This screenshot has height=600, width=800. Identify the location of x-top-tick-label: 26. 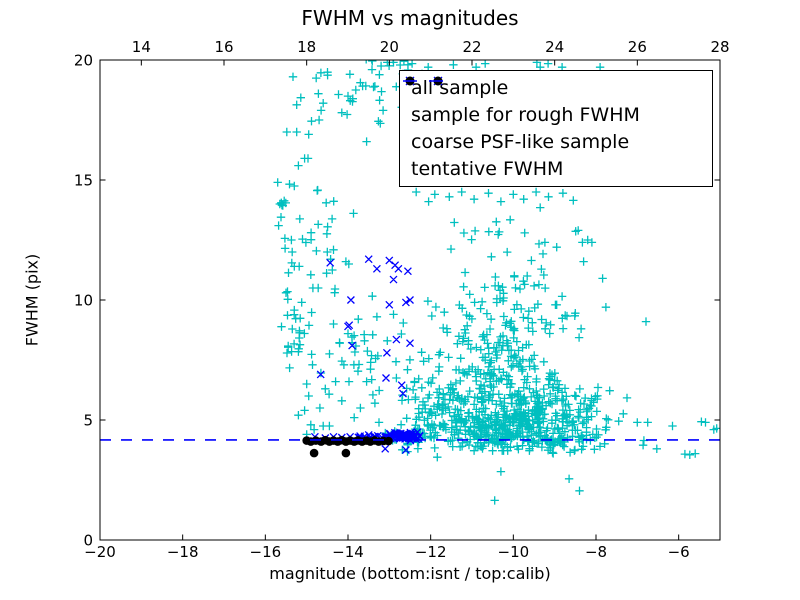
(637, 47).